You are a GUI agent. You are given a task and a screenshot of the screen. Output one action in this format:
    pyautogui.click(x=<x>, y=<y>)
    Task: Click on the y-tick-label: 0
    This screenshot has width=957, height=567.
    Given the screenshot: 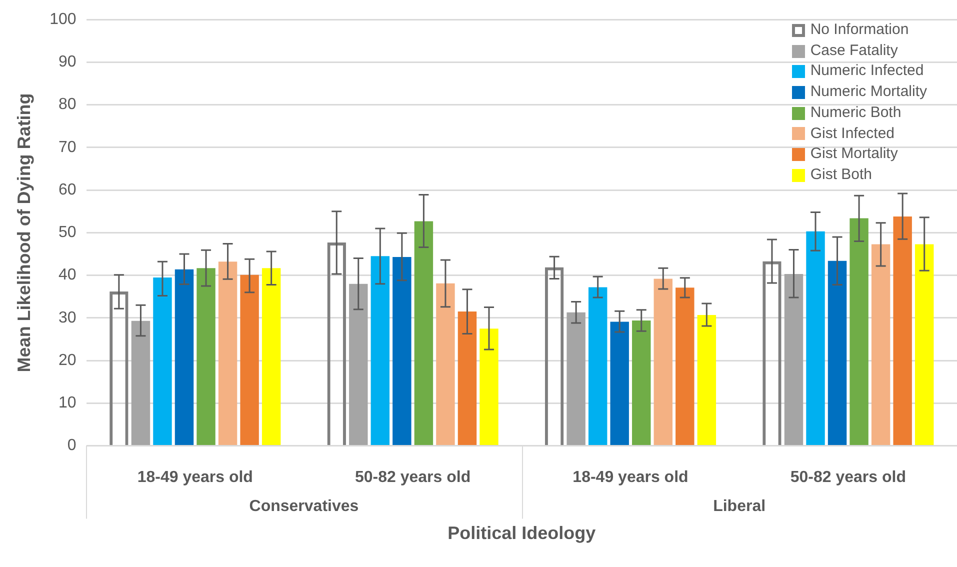 What is the action you would take?
    pyautogui.click(x=71, y=445)
    